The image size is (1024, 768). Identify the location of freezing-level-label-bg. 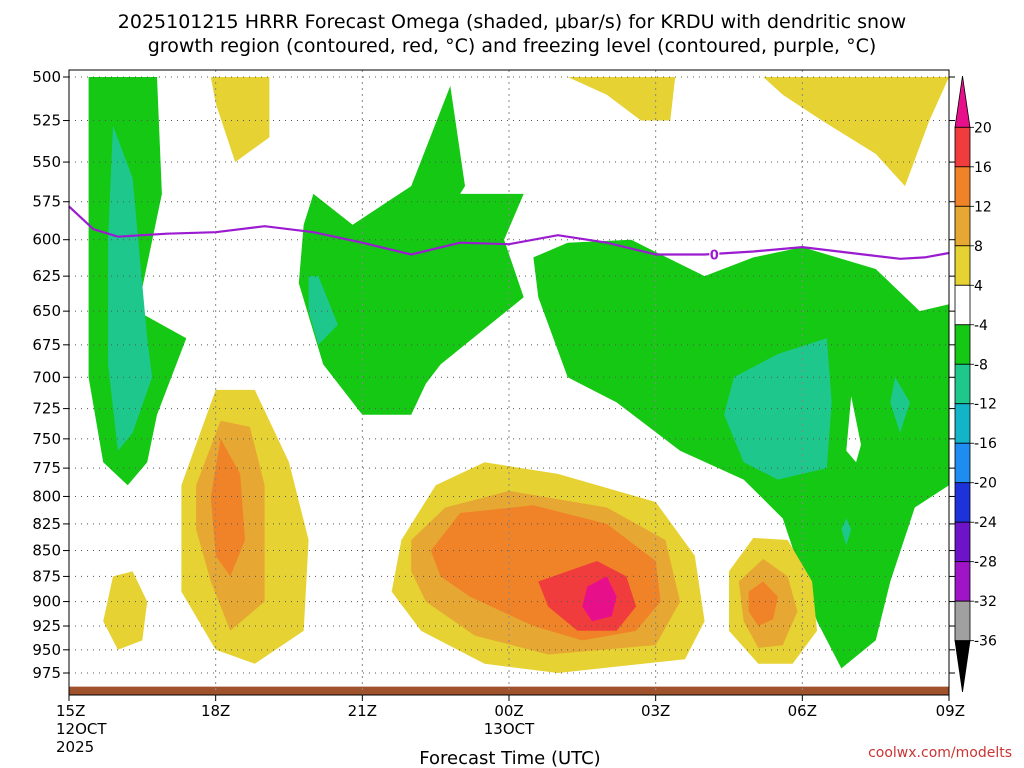
(714, 254).